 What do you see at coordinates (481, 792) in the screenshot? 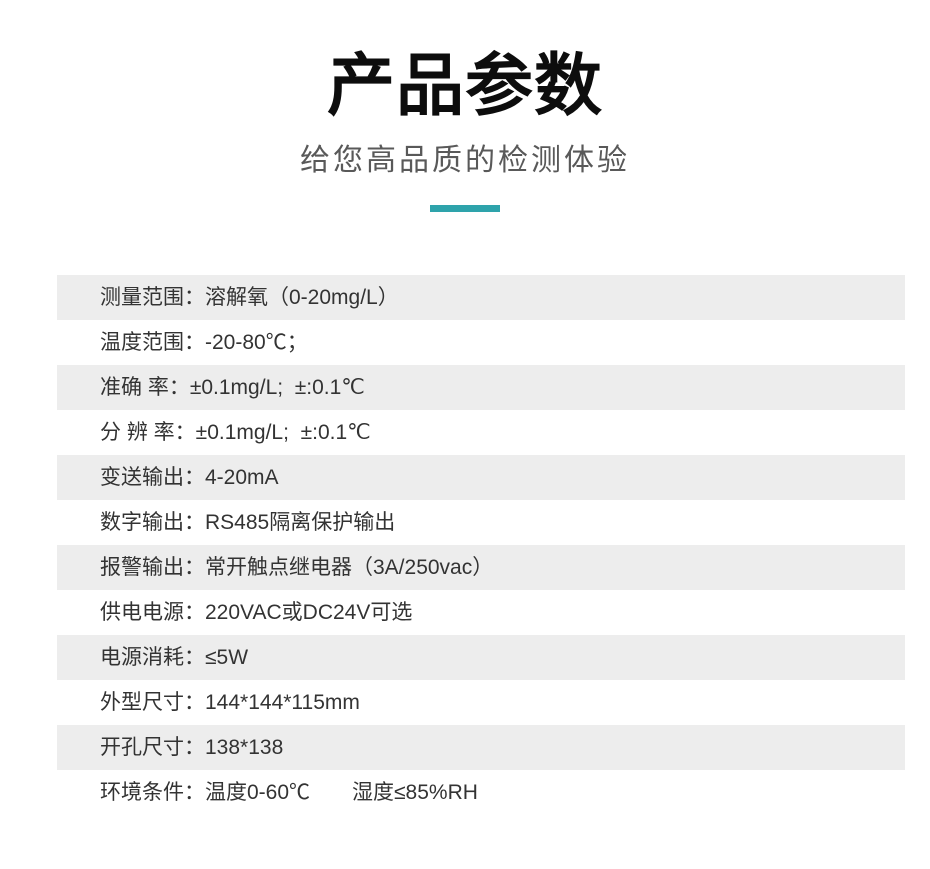
I see `spec-row: 环境条件：温度0-60℃ 湿度≤85%RH` at bounding box center [481, 792].